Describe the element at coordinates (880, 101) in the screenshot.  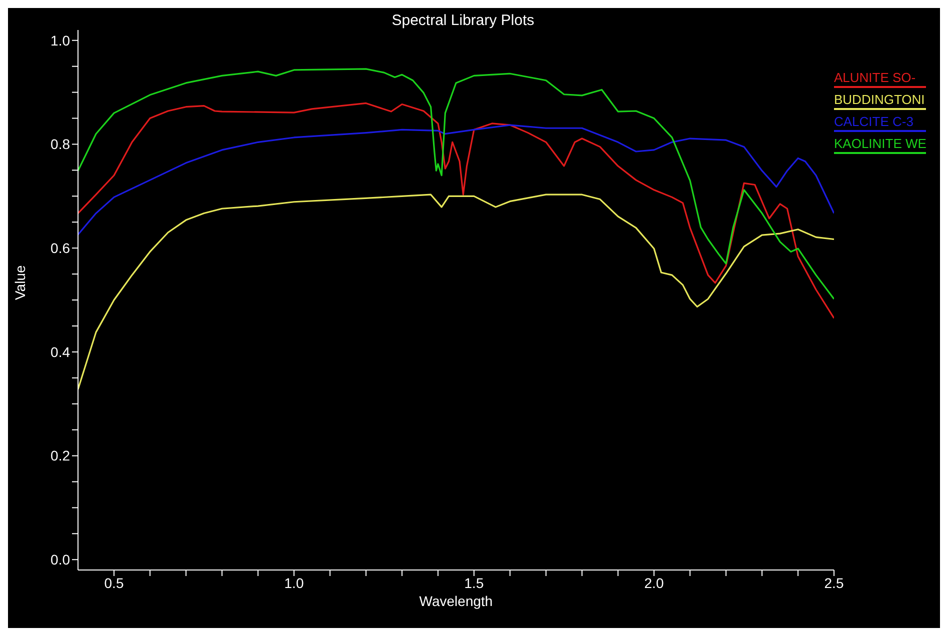
I see `text: BUDDINGTONI` at that location.